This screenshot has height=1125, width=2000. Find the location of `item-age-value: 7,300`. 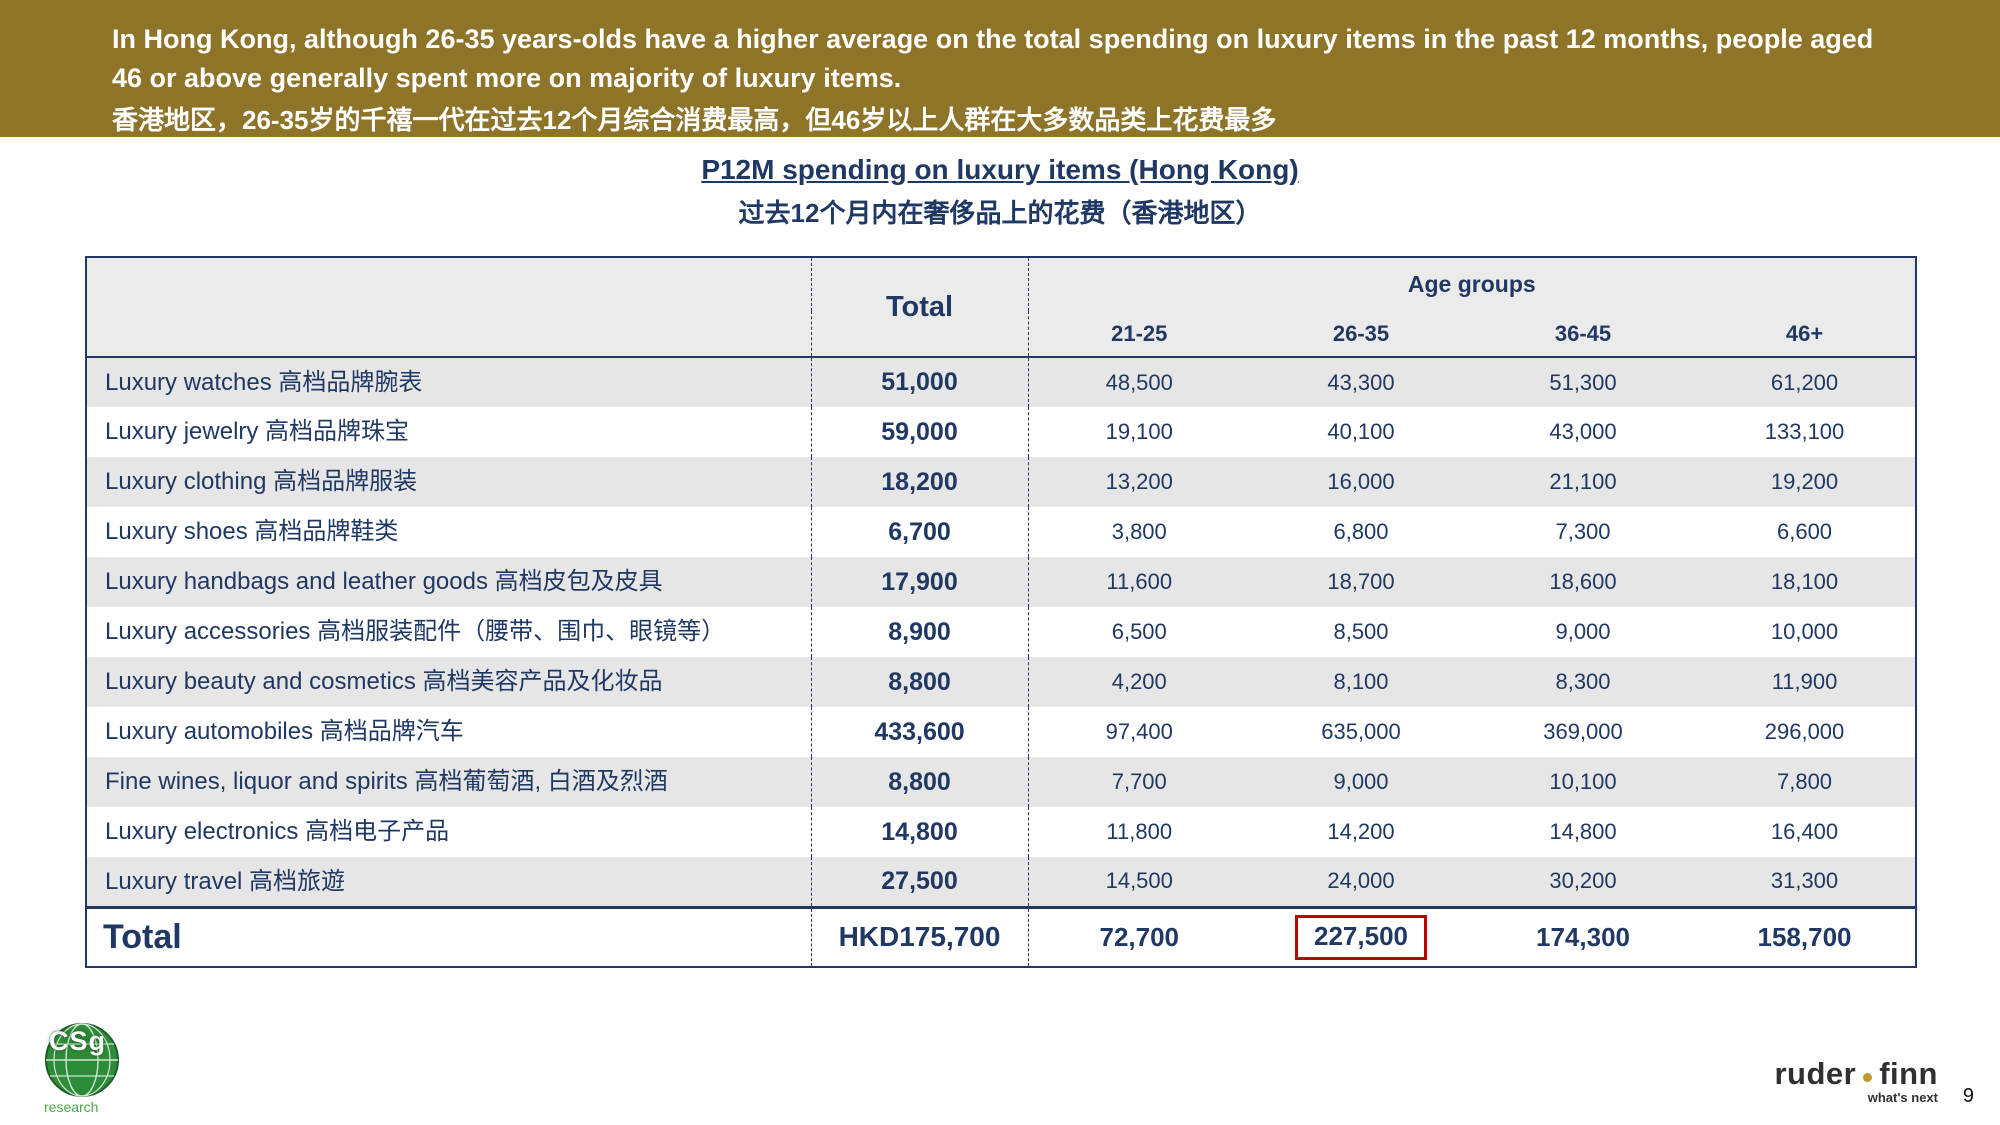

item-age-value: 7,300 is located at coordinates (1583, 531).